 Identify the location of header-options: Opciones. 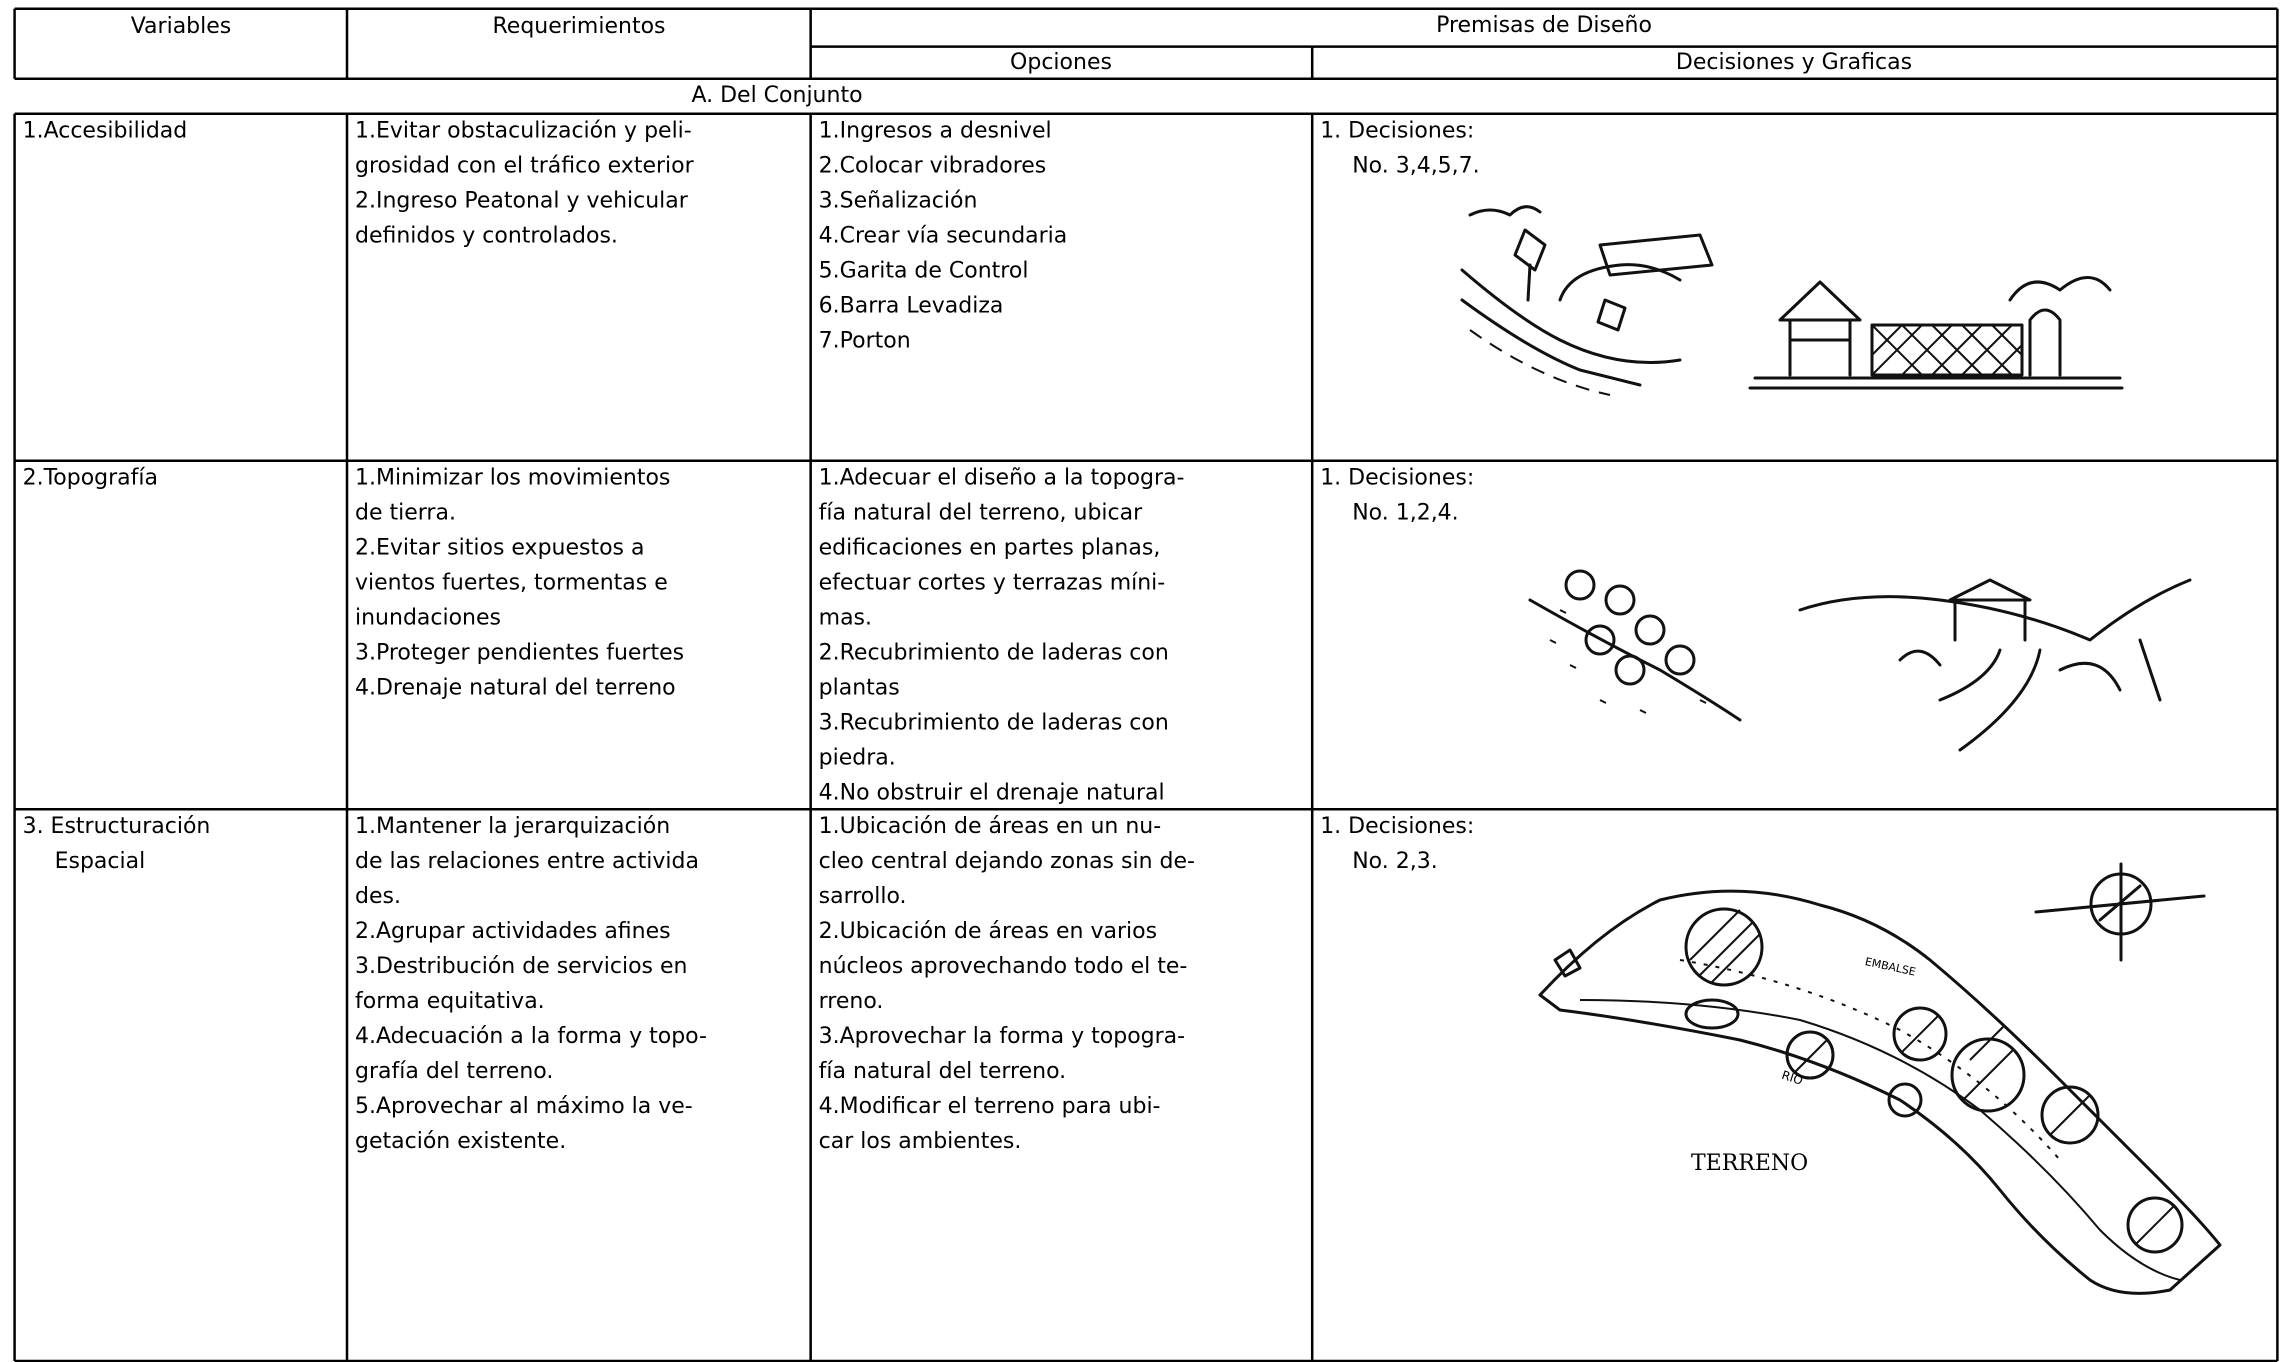
(1061, 62).